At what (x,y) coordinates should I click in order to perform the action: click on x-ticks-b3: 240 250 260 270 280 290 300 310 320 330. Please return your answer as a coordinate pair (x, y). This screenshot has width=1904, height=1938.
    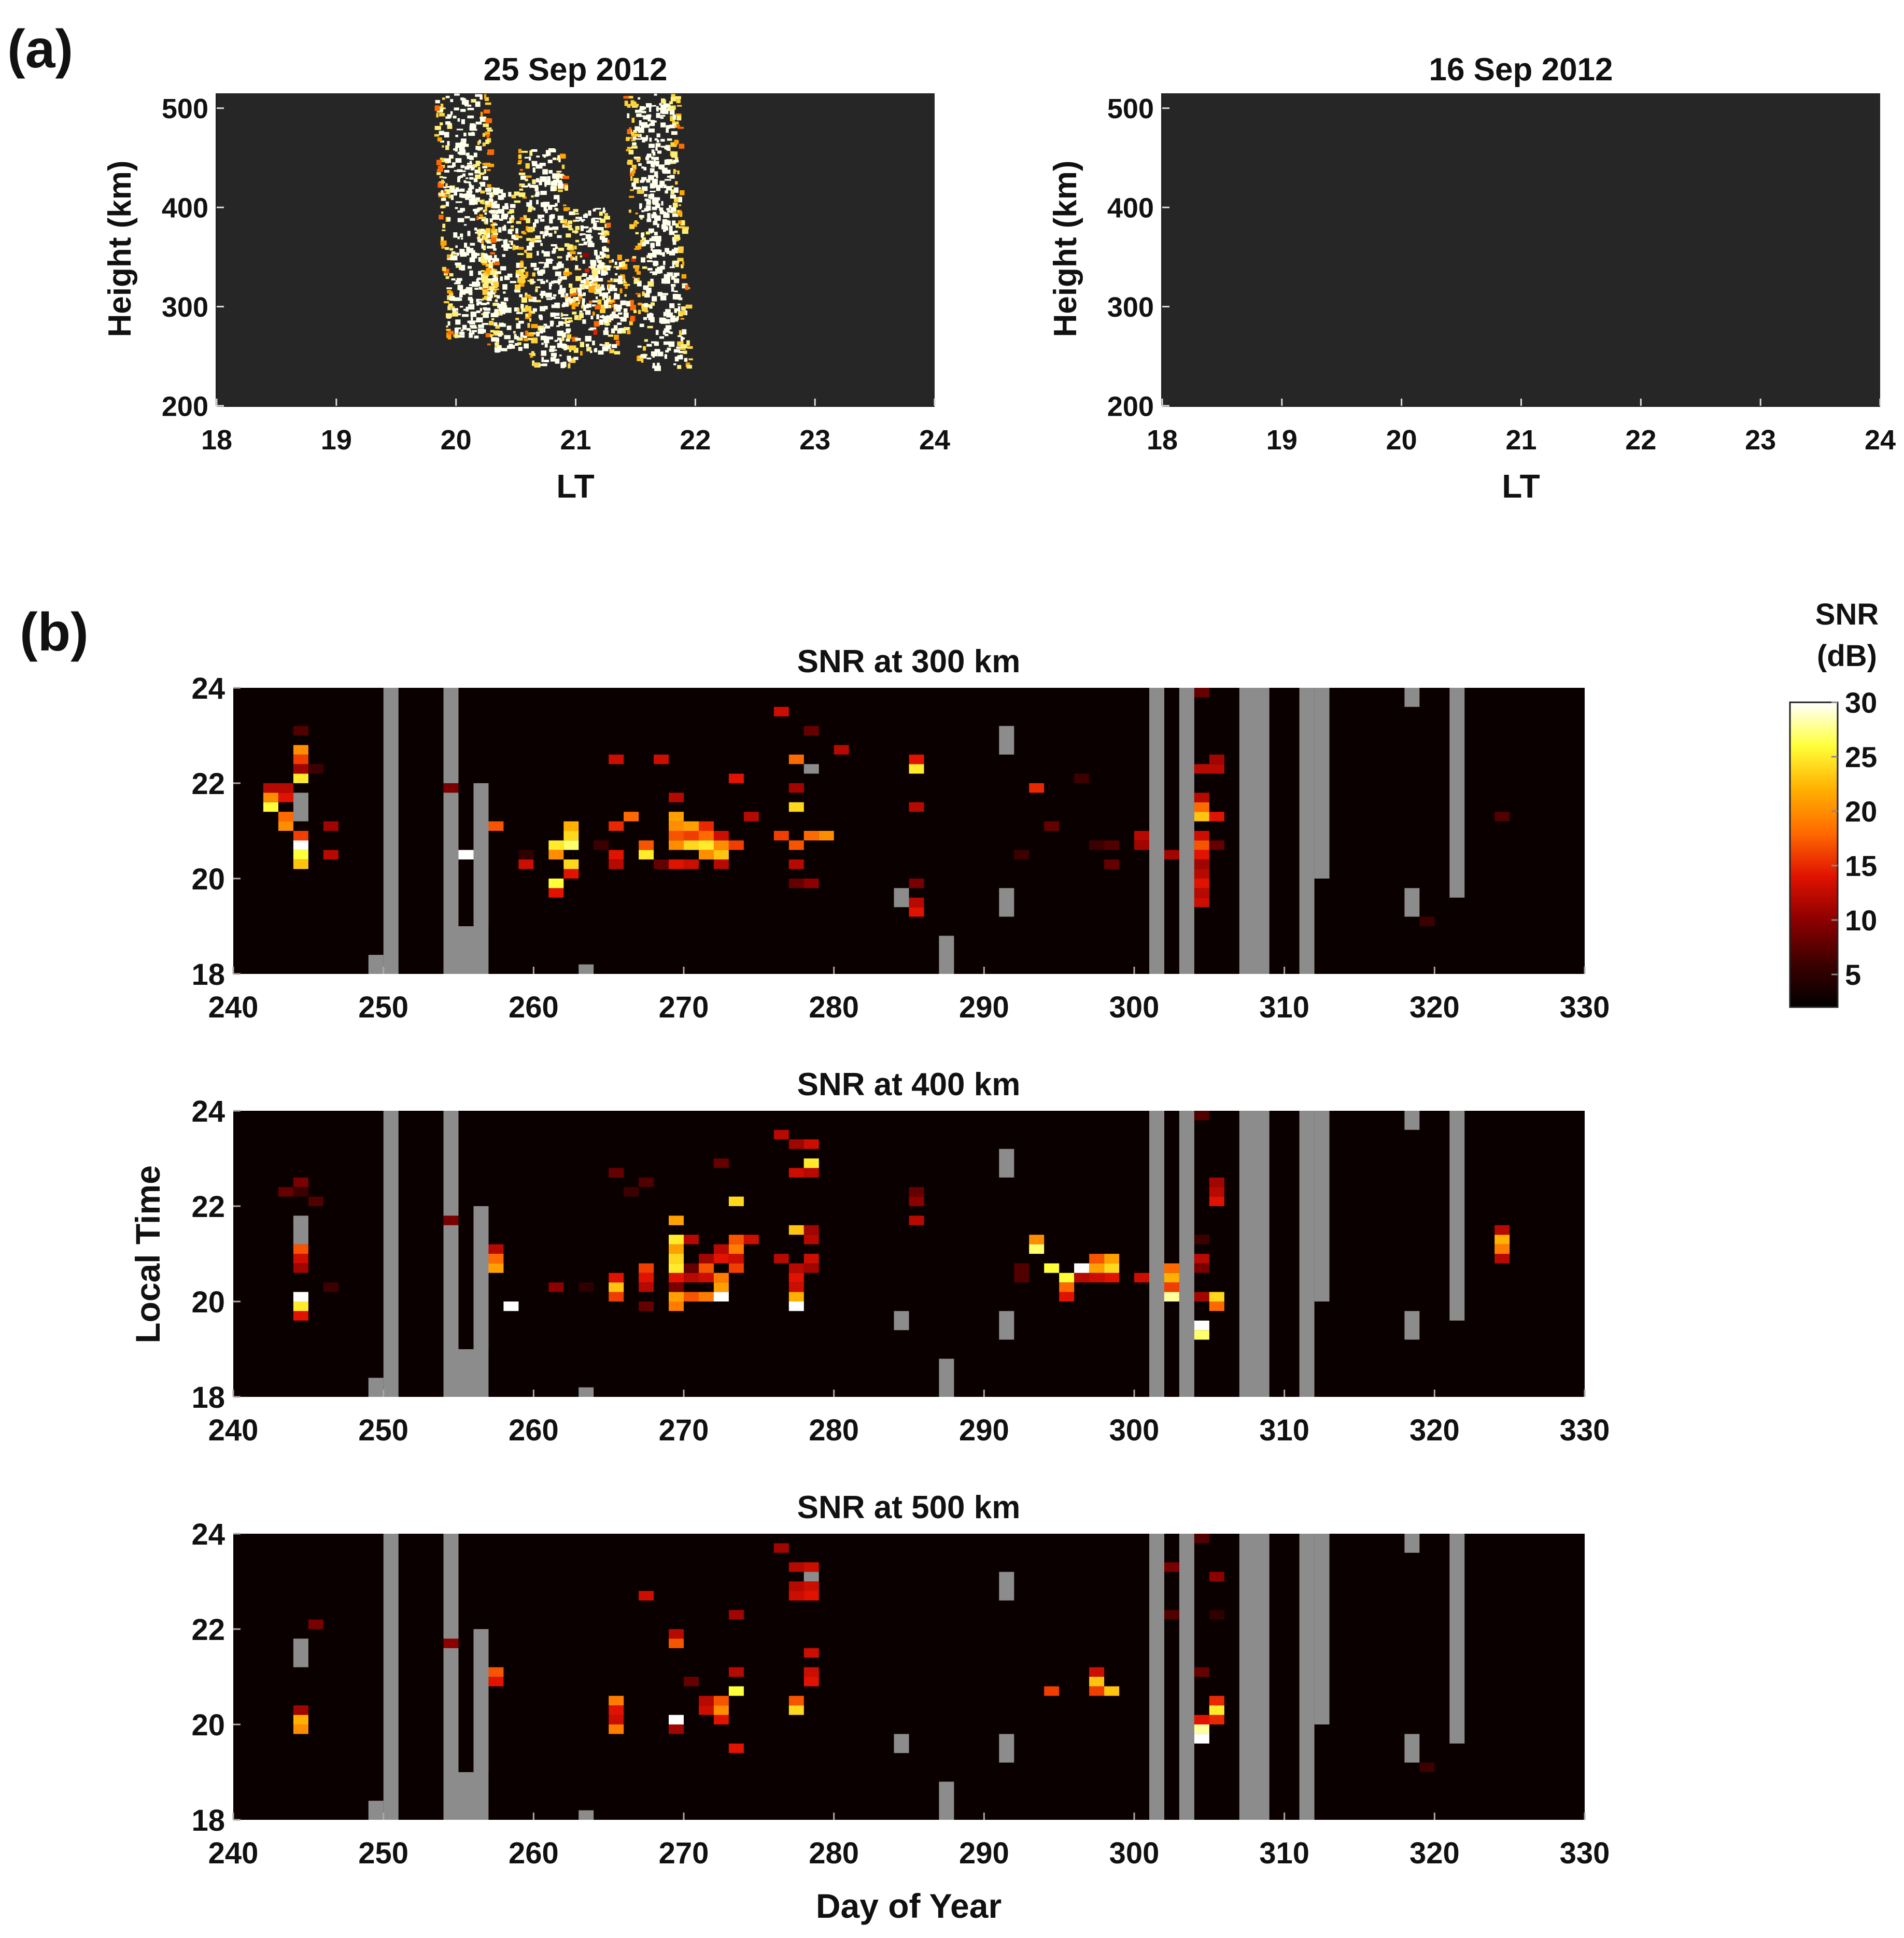
    Looking at the image, I should click on (909, 1841).